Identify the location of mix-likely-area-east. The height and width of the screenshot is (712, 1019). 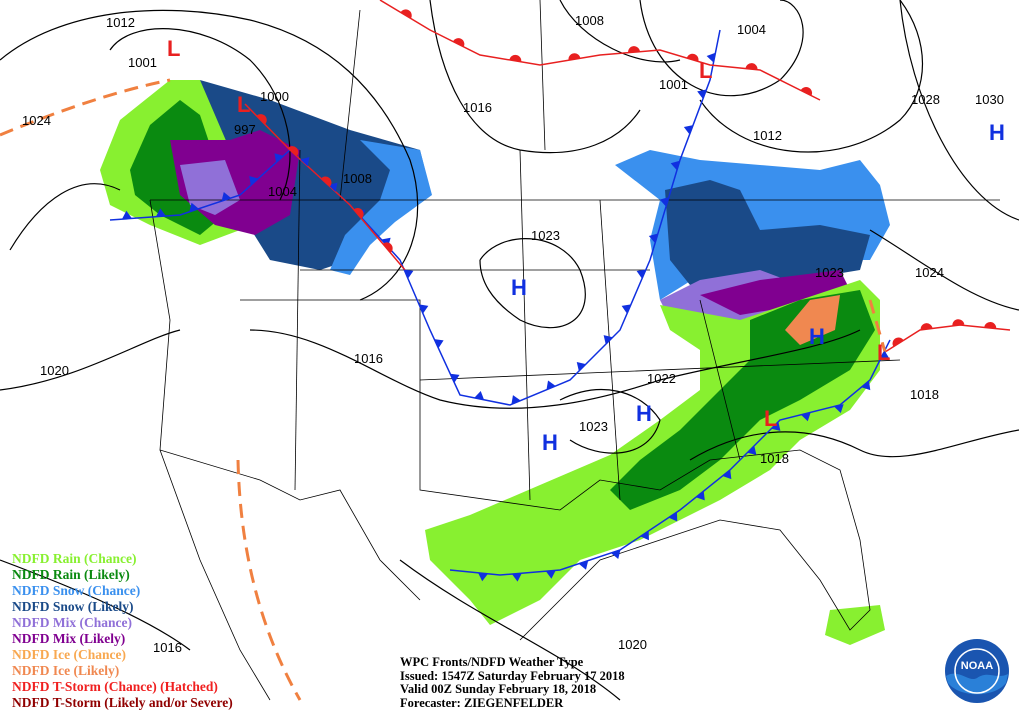
(775, 292).